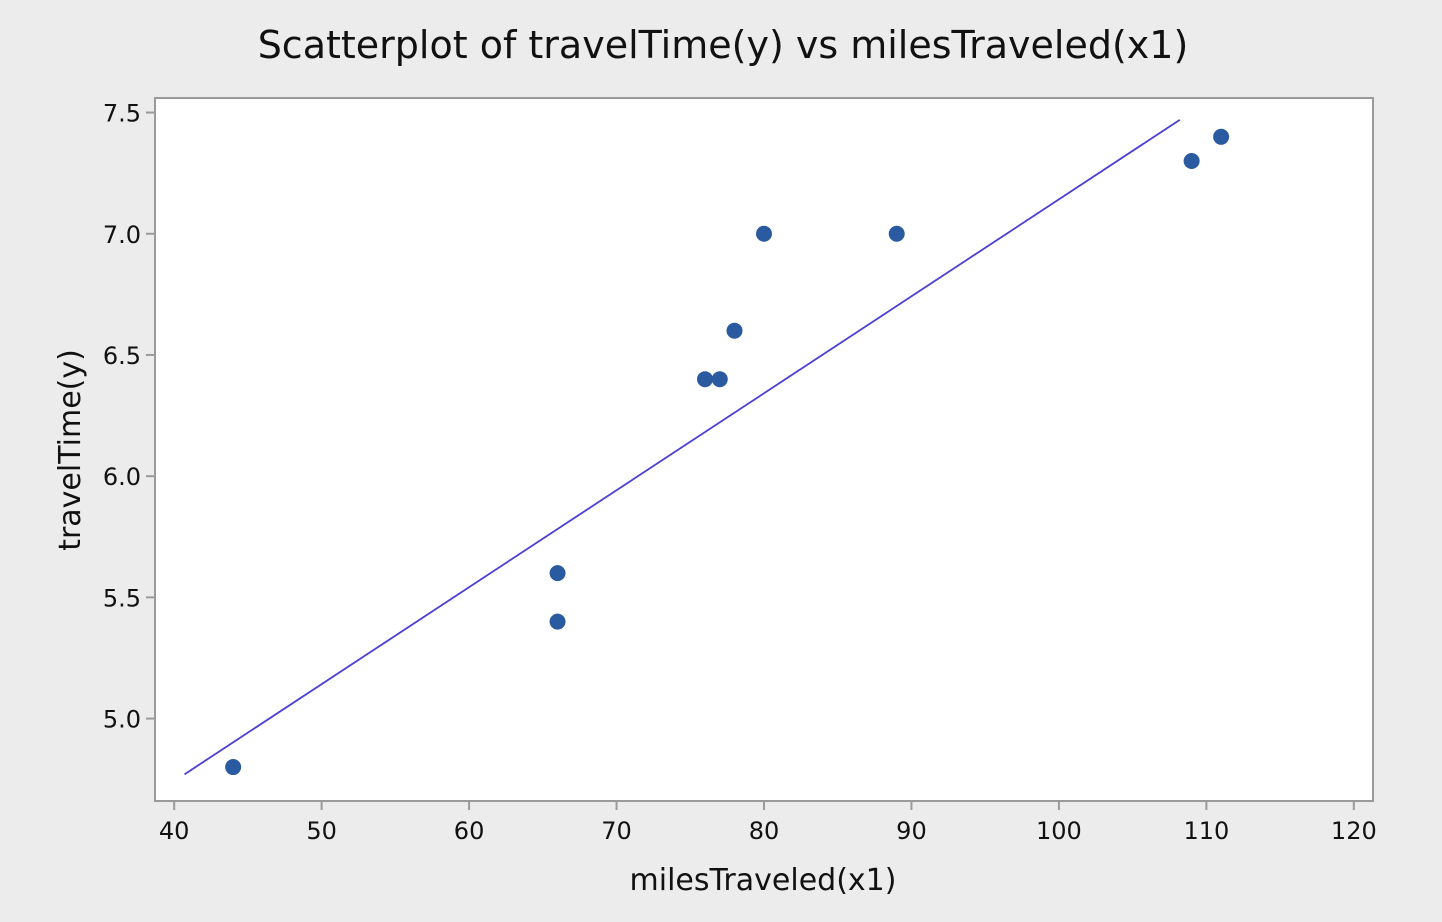 This screenshot has width=1442, height=922. I want to click on y-axis: 5.0 5.5 6.0 6.5 7.0 7.5, so click(129, 417).